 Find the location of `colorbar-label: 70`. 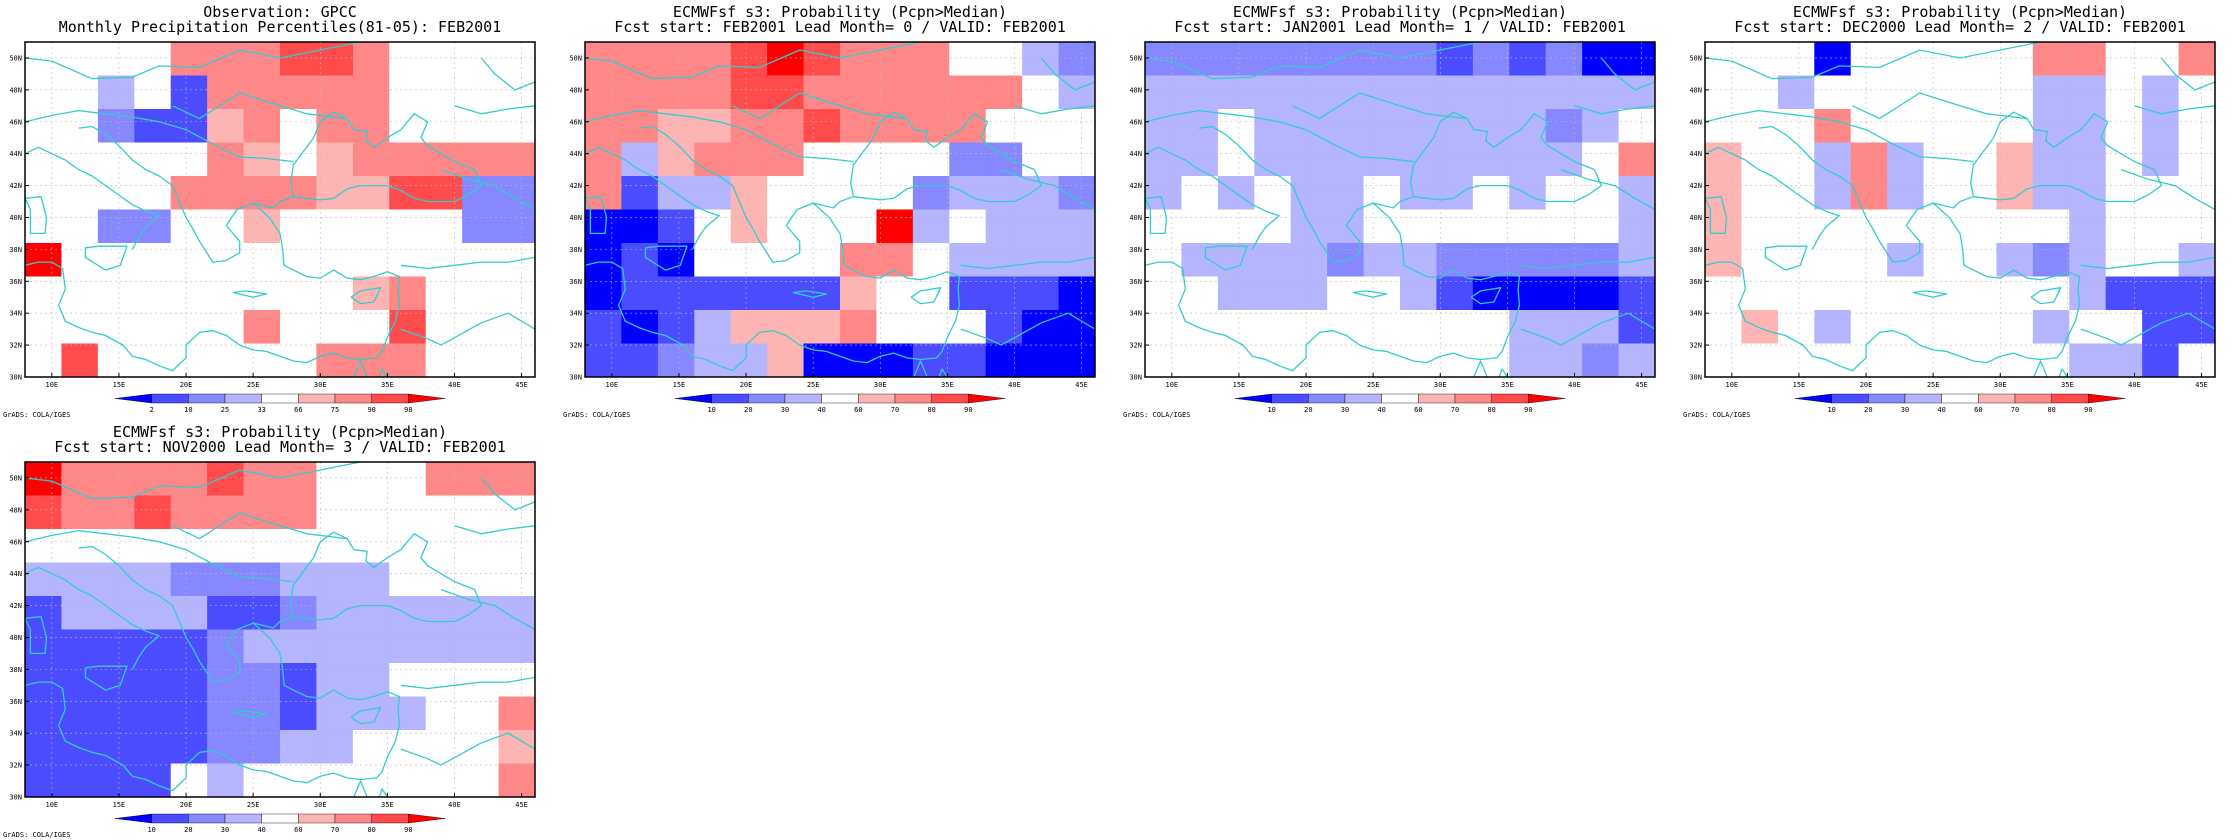

colorbar-label: 70 is located at coordinates (335, 830).